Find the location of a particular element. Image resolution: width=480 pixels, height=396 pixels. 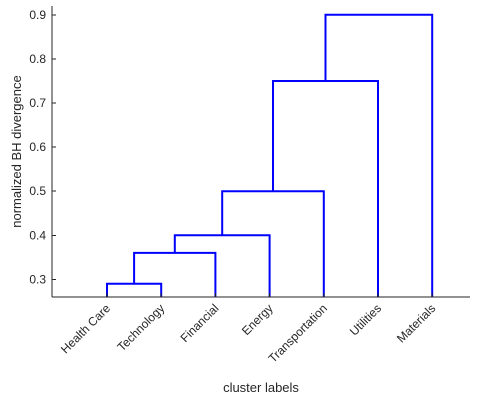

x-tick-label: Health Care is located at coordinates (85, 328).